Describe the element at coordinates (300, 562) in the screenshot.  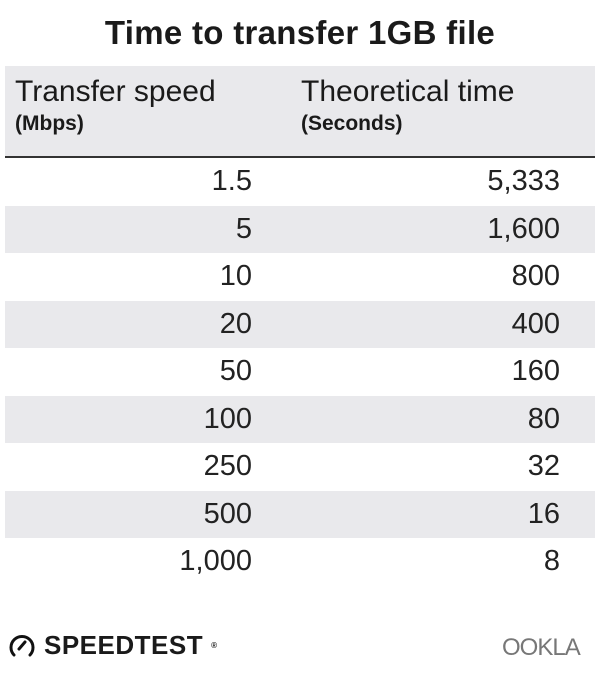
I see `table-row: 1,000 8` at that location.